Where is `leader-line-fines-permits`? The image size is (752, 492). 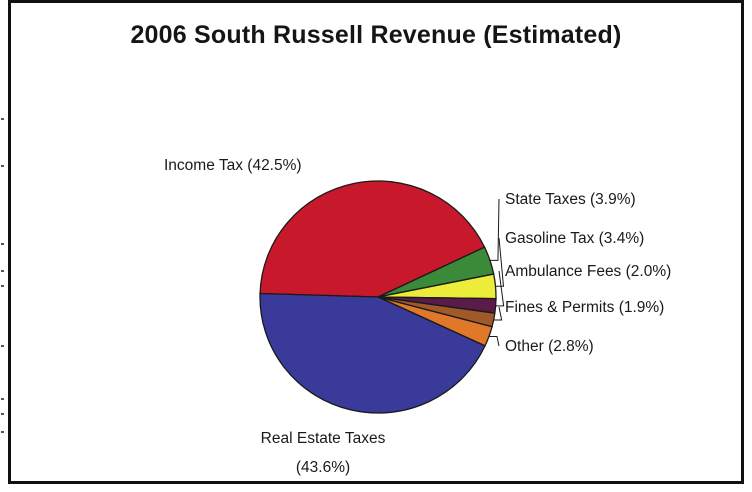
leader-line-fines-permits is located at coordinates (498, 313).